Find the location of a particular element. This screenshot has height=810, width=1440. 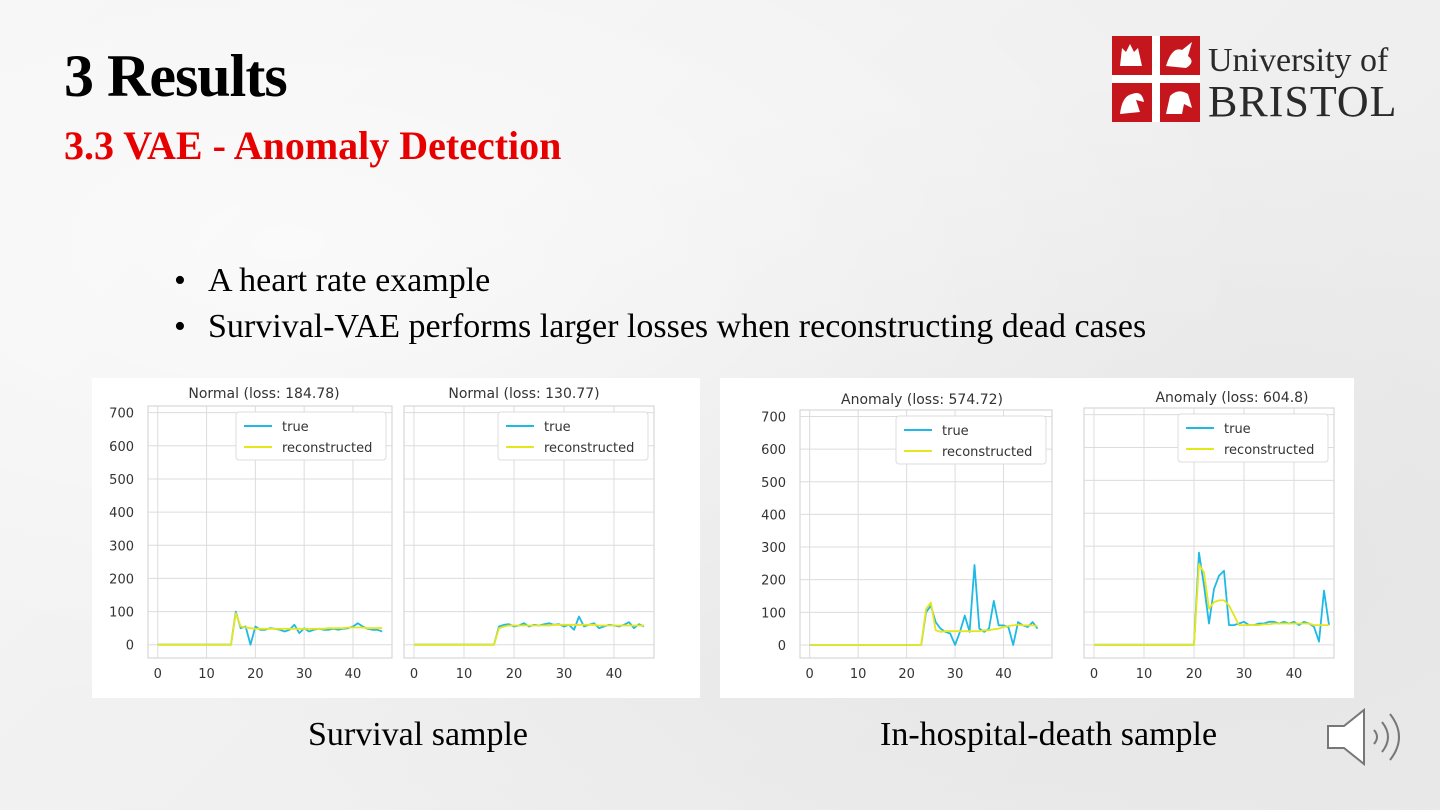

chart-title: Normal (loss: 184.78) is located at coordinates (263, 394).